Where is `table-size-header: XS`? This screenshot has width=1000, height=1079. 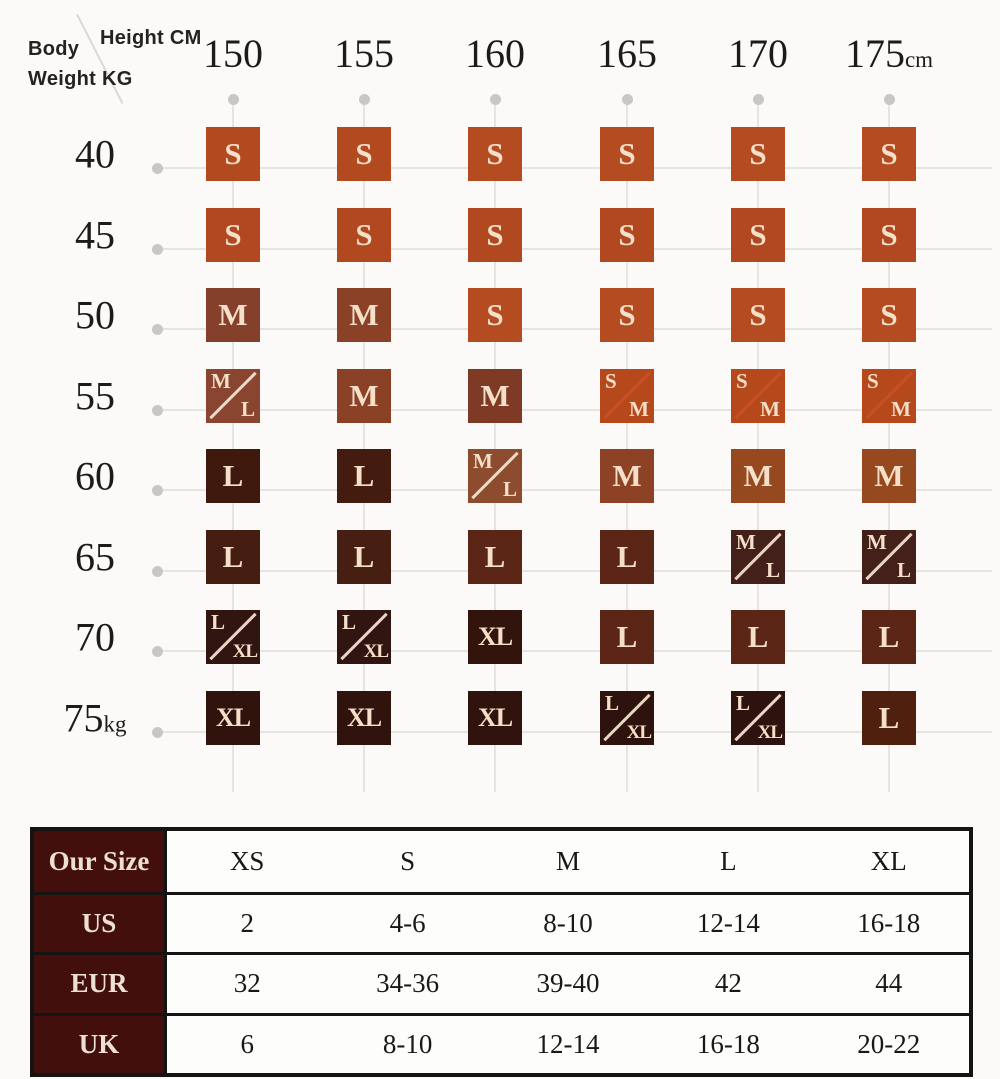
table-size-header: XS is located at coordinates (247, 861).